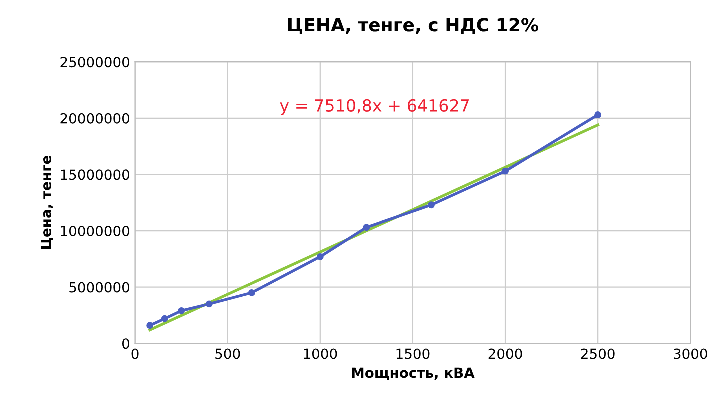 This screenshot has height=414, width=712. What do you see at coordinates (691, 354) in the screenshot?
I see `x-tick-label: 3000` at bounding box center [691, 354].